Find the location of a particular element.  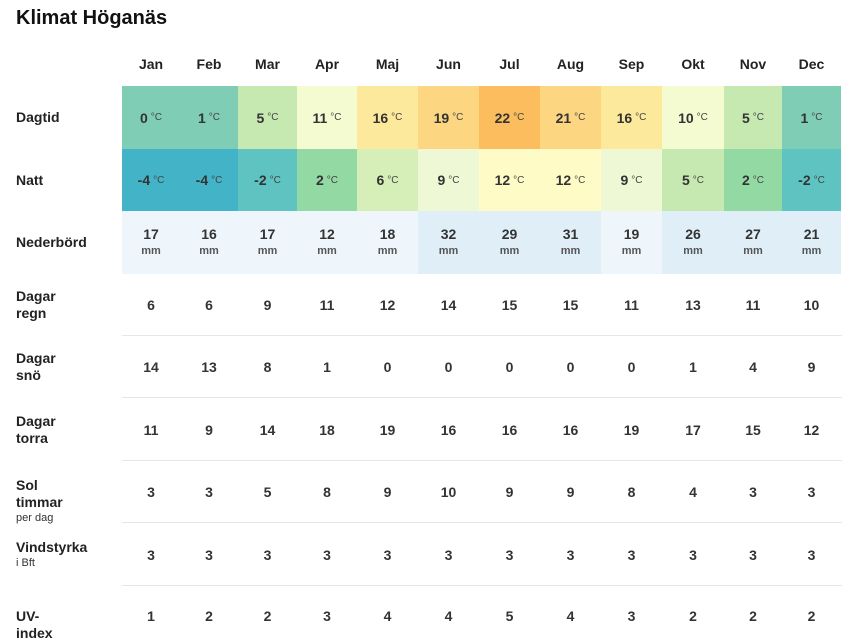

cell-value: 15 is located at coordinates (753, 429).